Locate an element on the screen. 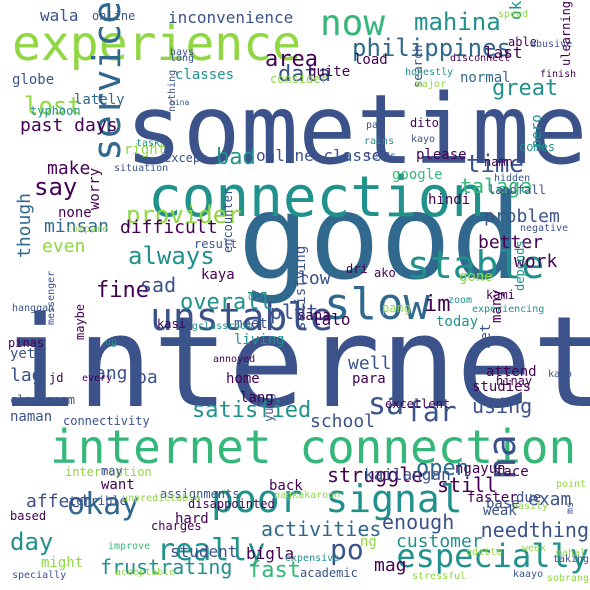 The image size is (590, 590). word-cloud-word: worry is located at coordinates (95, 188).